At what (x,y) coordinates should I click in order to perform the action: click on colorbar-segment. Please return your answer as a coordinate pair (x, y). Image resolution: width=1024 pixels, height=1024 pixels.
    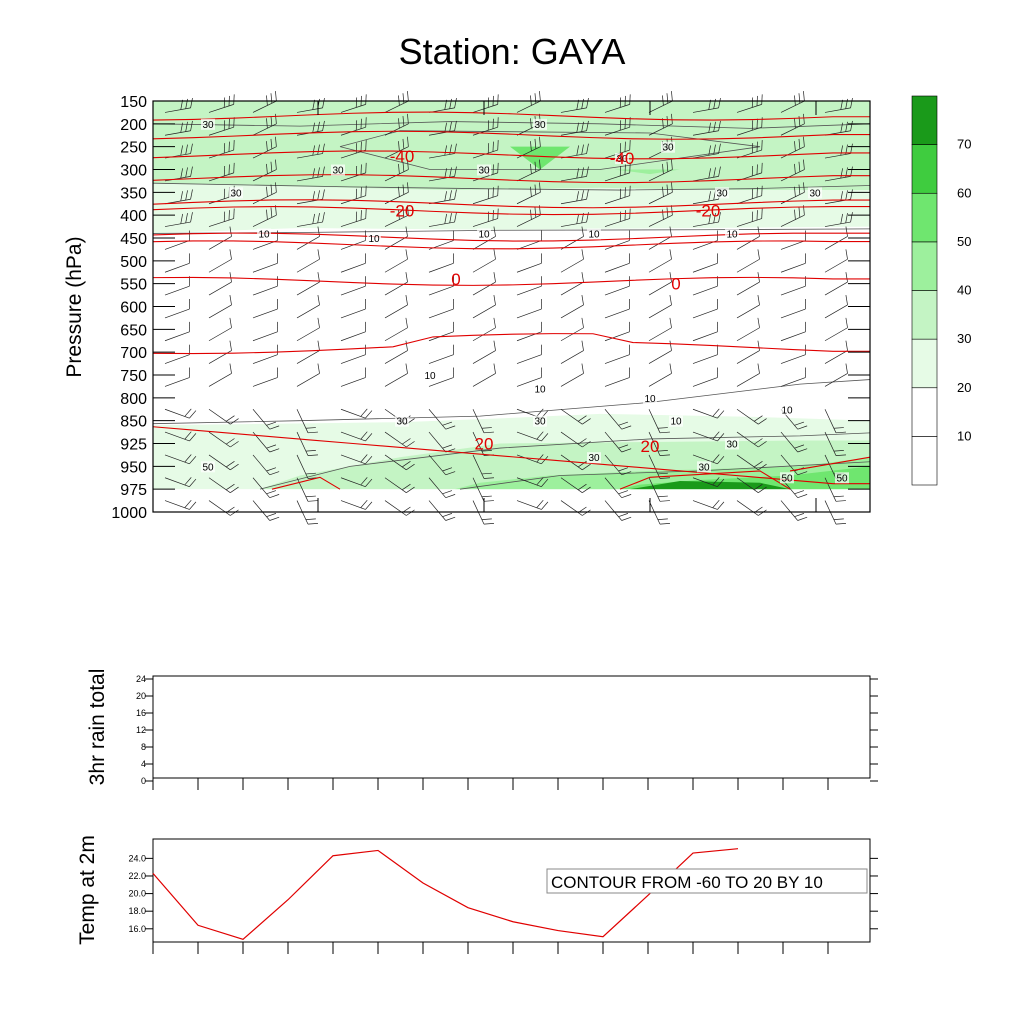
    Looking at the image, I should click on (924, 315).